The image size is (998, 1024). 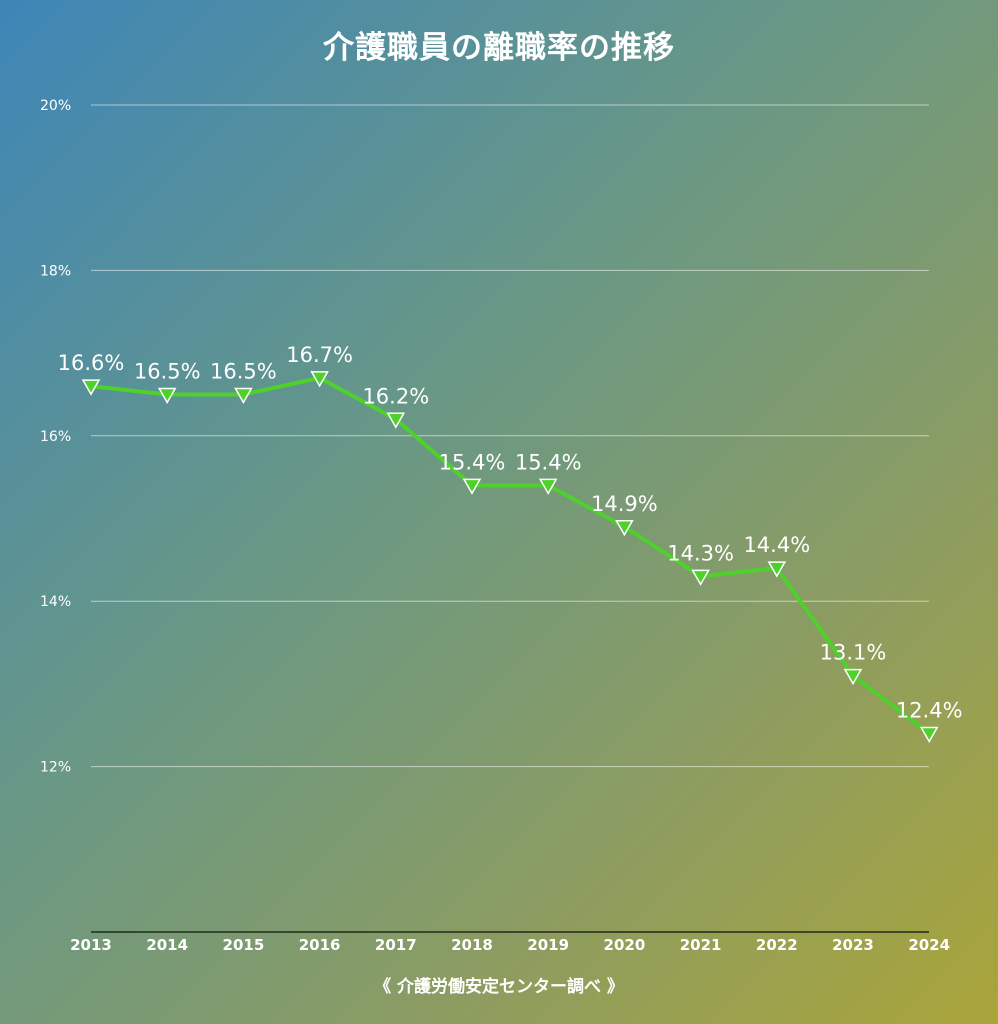 I want to click on x-tick-label: 2017, so click(x=396, y=945).